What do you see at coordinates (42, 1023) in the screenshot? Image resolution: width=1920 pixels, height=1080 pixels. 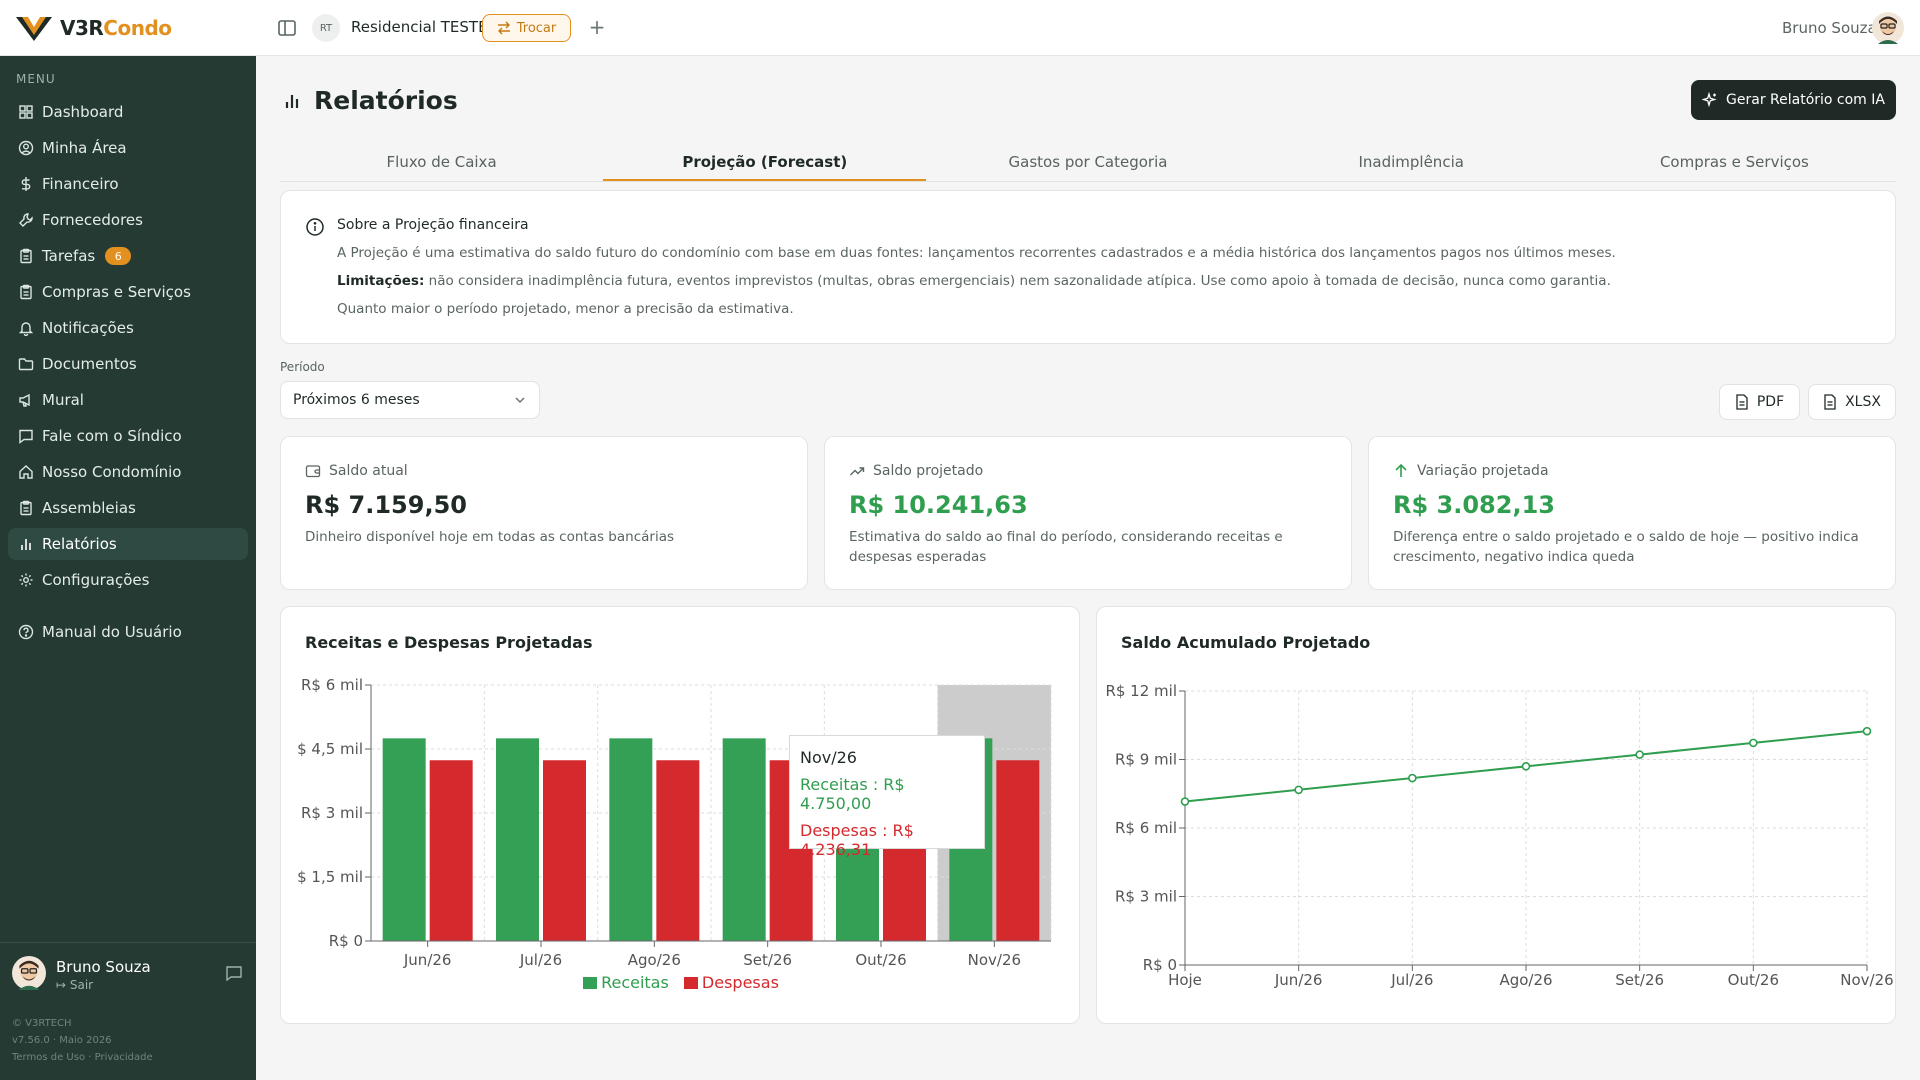 I see `footer-company: © V3RTECH` at bounding box center [42, 1023].